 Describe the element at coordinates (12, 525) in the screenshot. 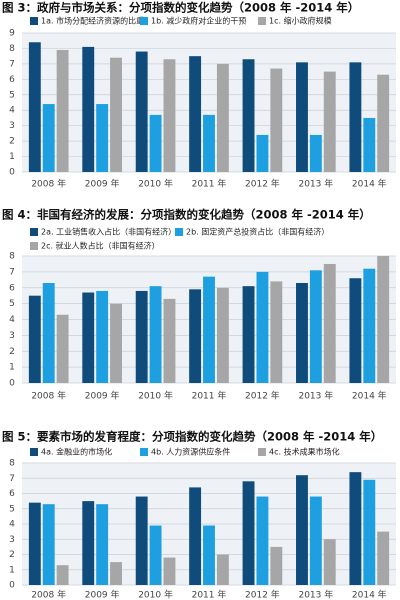

I see `y-tick-label: 4` at that location.